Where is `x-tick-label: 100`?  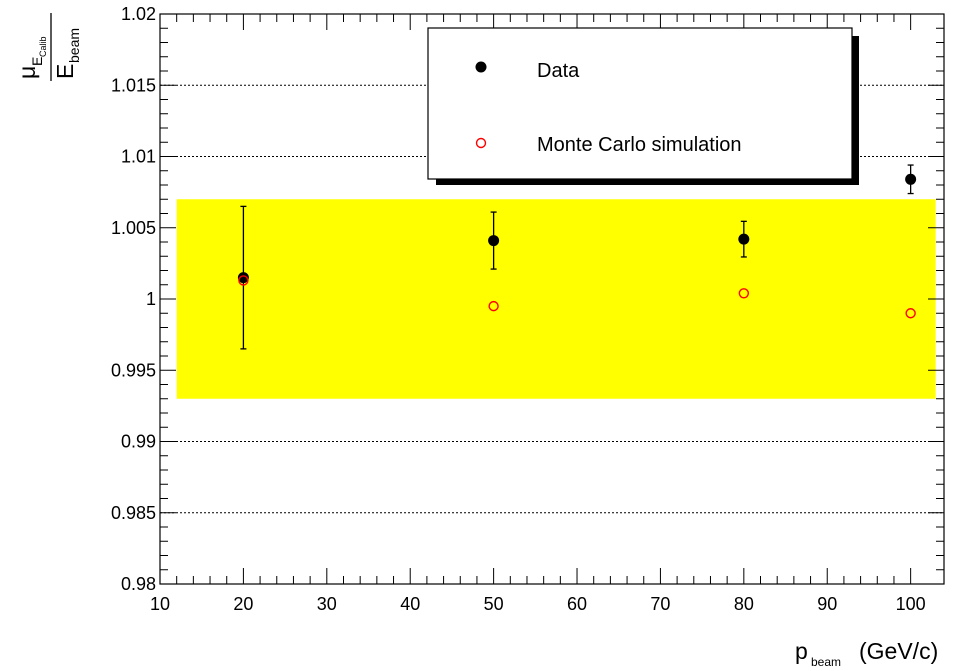 x-tick-label: 100 is located at coordinates (911, 604).